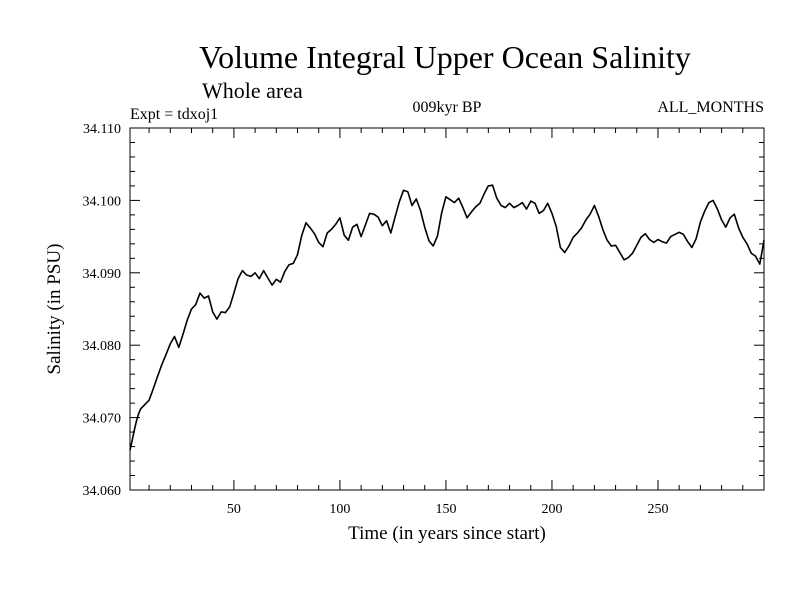 Image resolution: width=800 pixels, height=600 pixels. What do you see at coordinates (102, 310) in the screenshot?
I see `y-tick-labels: 34.060 34.070 34.080 34.090 34.100 34.110` at bounding box center [102, 310].